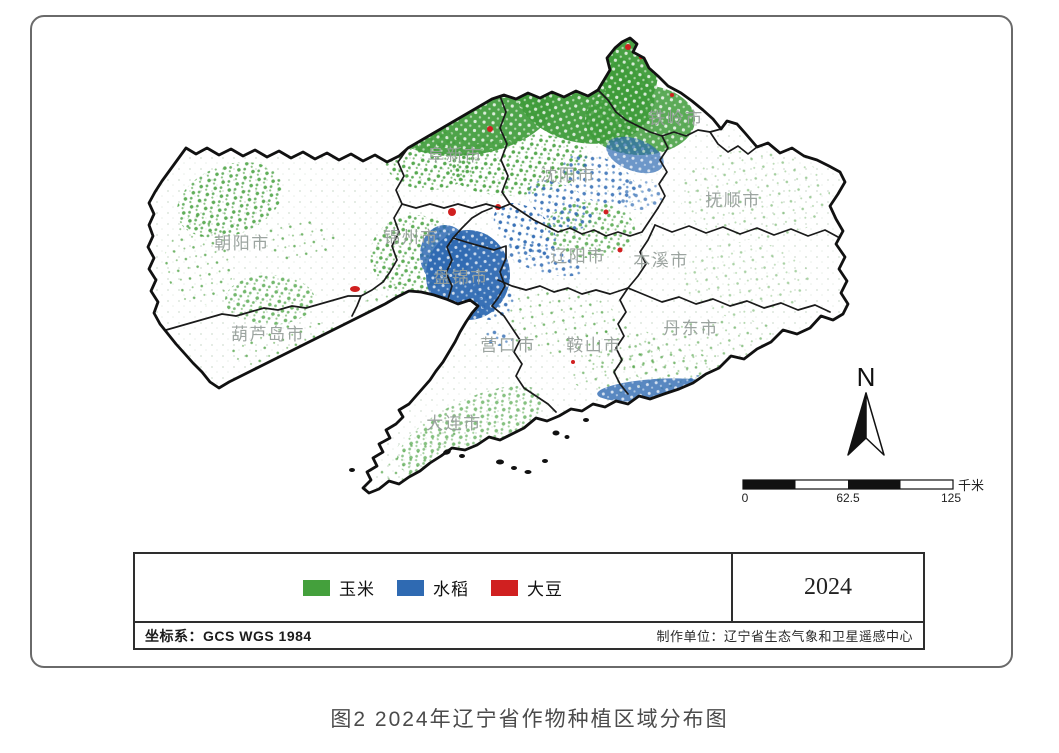 The width and height of the screenshot is (1059, 753). I want to click on legend-item-corn: 玉米, so click(339, 587).